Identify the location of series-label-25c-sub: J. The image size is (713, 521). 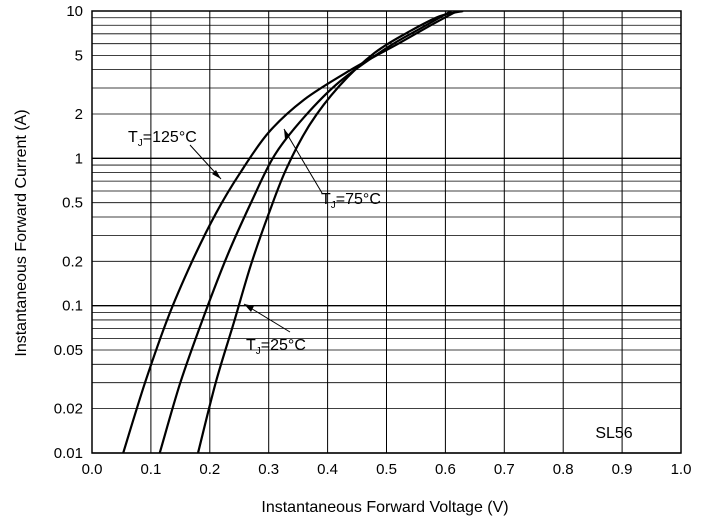
(258, 351).